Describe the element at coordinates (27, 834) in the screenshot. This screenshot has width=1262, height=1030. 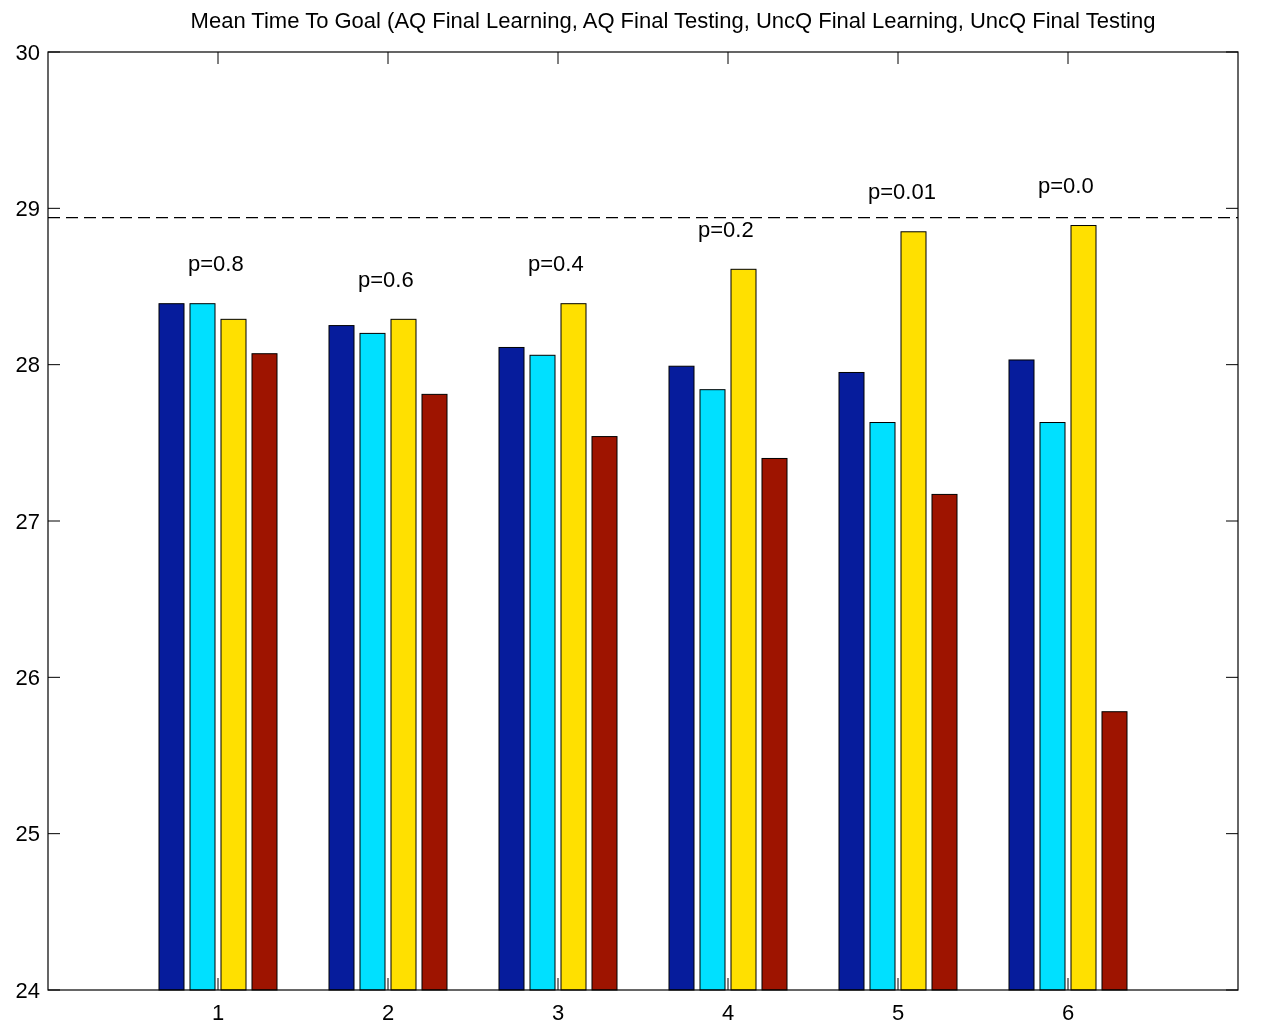
I see `y-tick-label: 25` at that location.